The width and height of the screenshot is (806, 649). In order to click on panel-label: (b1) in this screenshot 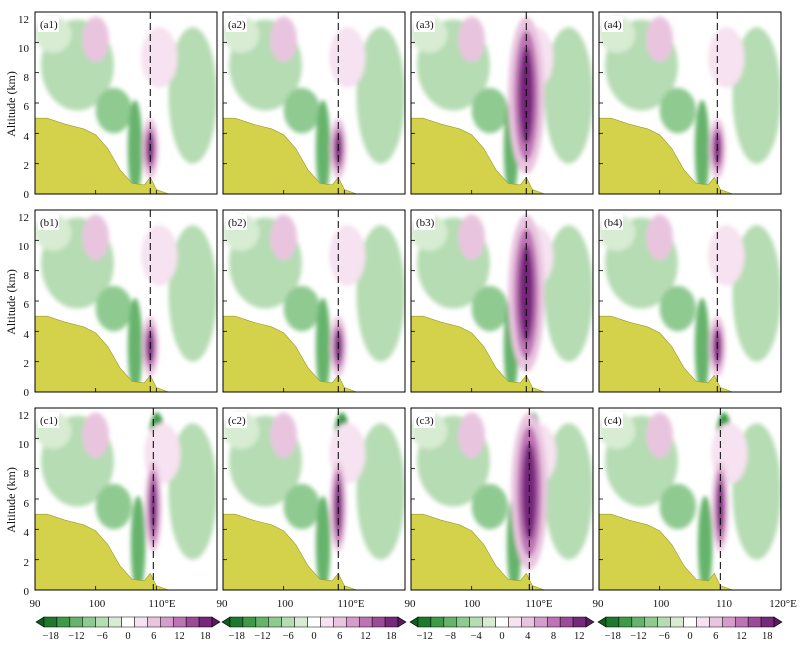, I will do `click(48, 222)`.